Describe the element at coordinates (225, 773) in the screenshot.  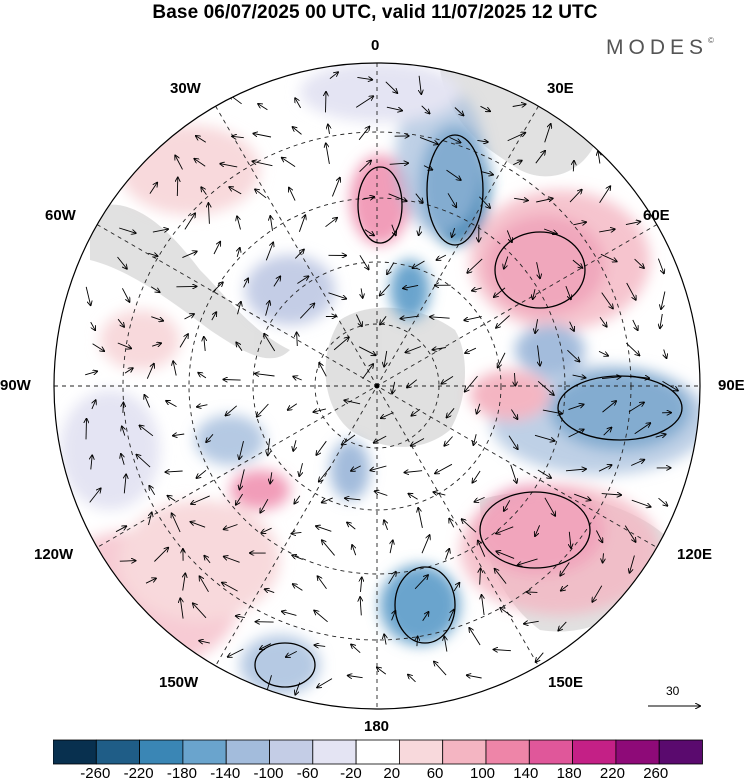
I see `colorbar-tick-label: -140` at that location.